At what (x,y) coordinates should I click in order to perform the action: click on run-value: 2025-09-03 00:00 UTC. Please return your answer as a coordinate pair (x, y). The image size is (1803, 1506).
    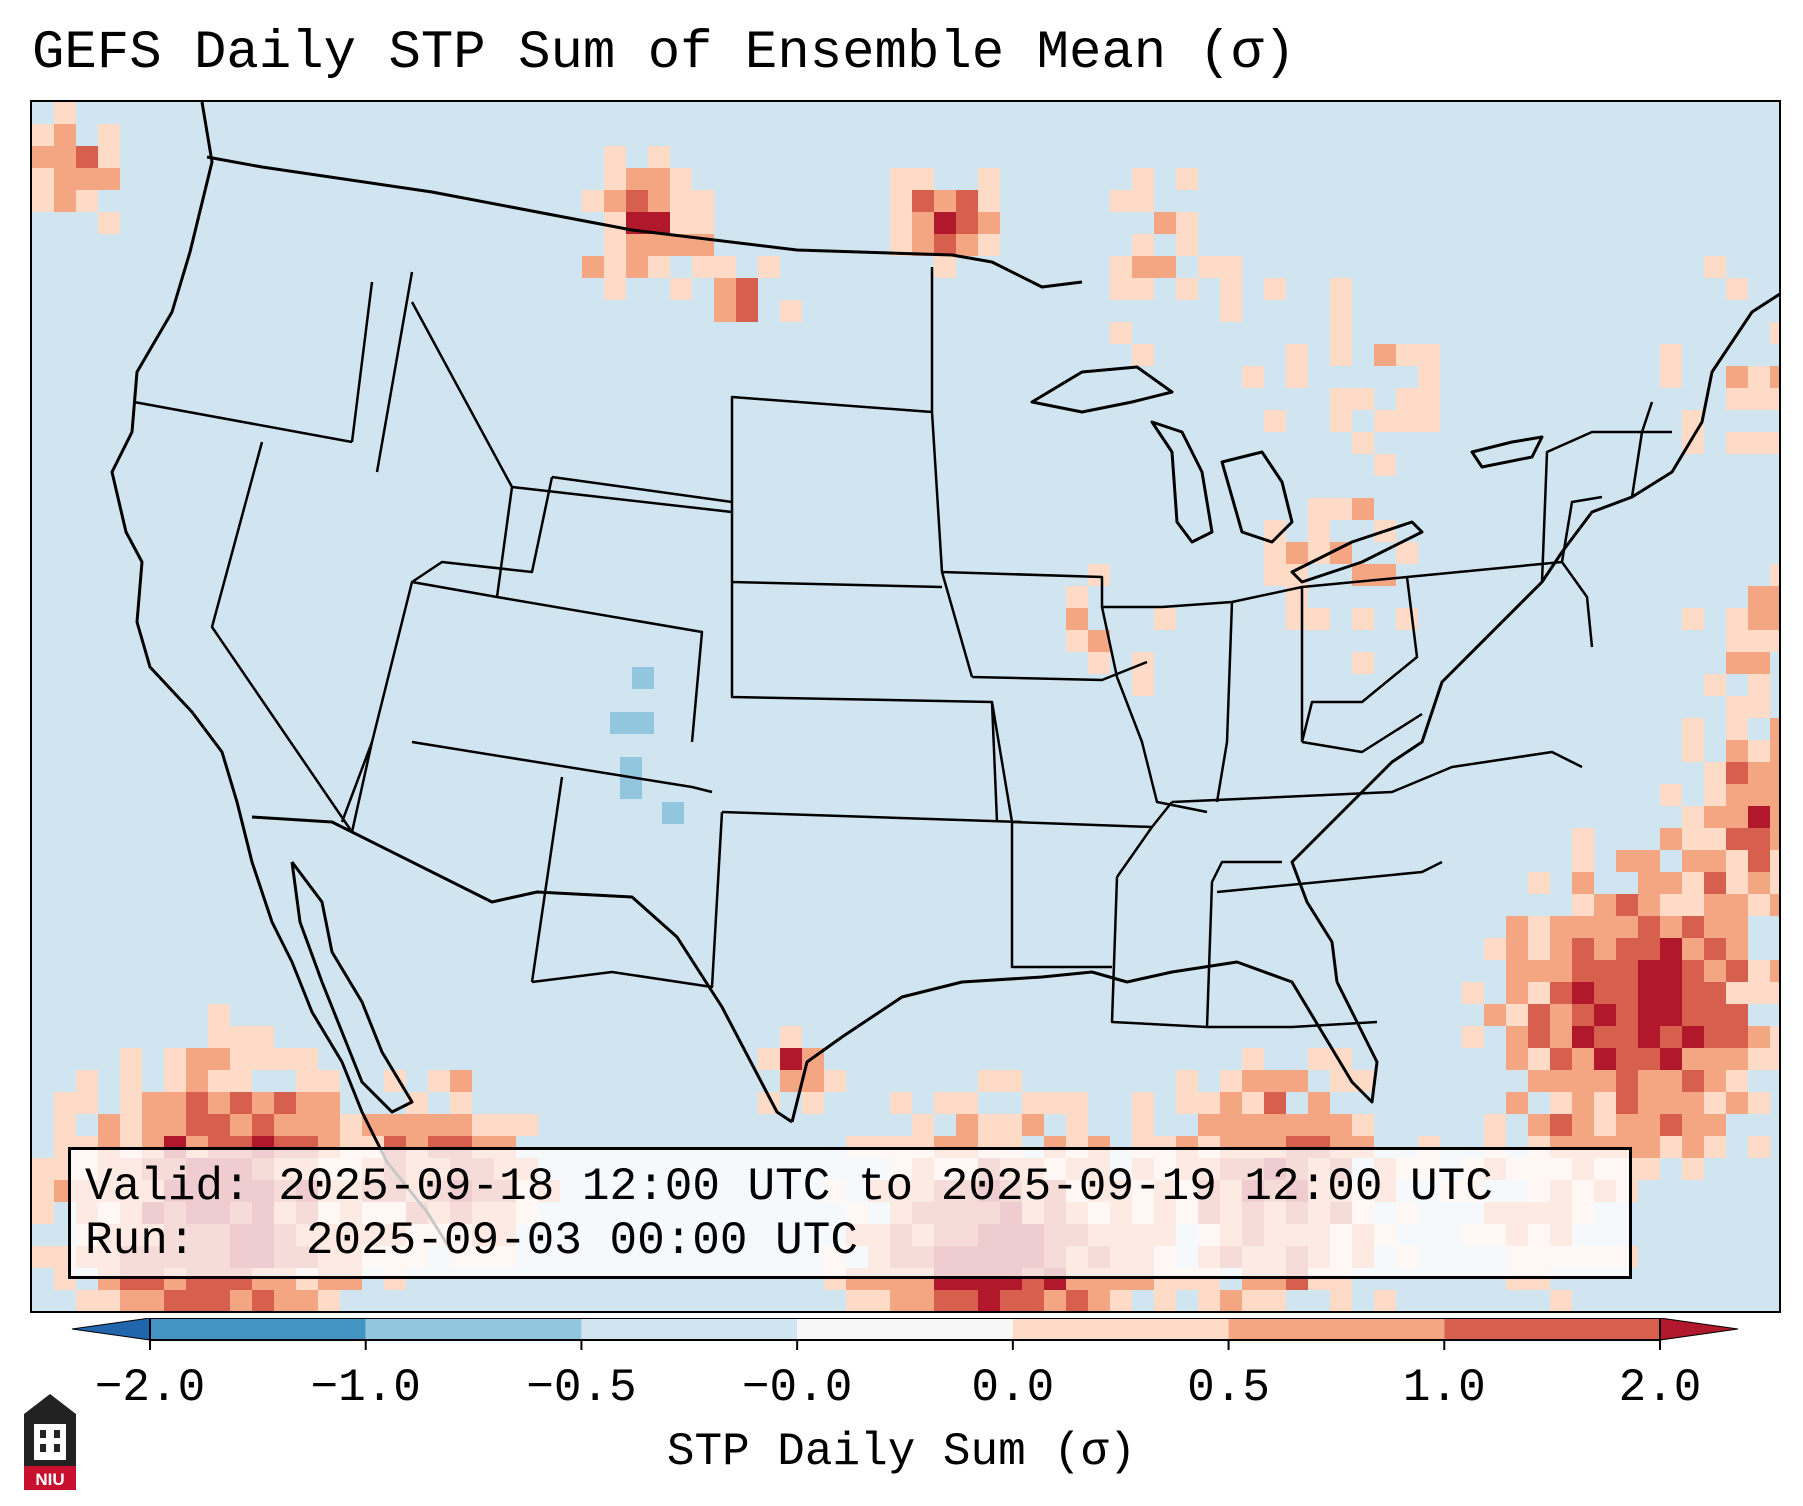
    Looking at the image, I should click on (581, 1241).